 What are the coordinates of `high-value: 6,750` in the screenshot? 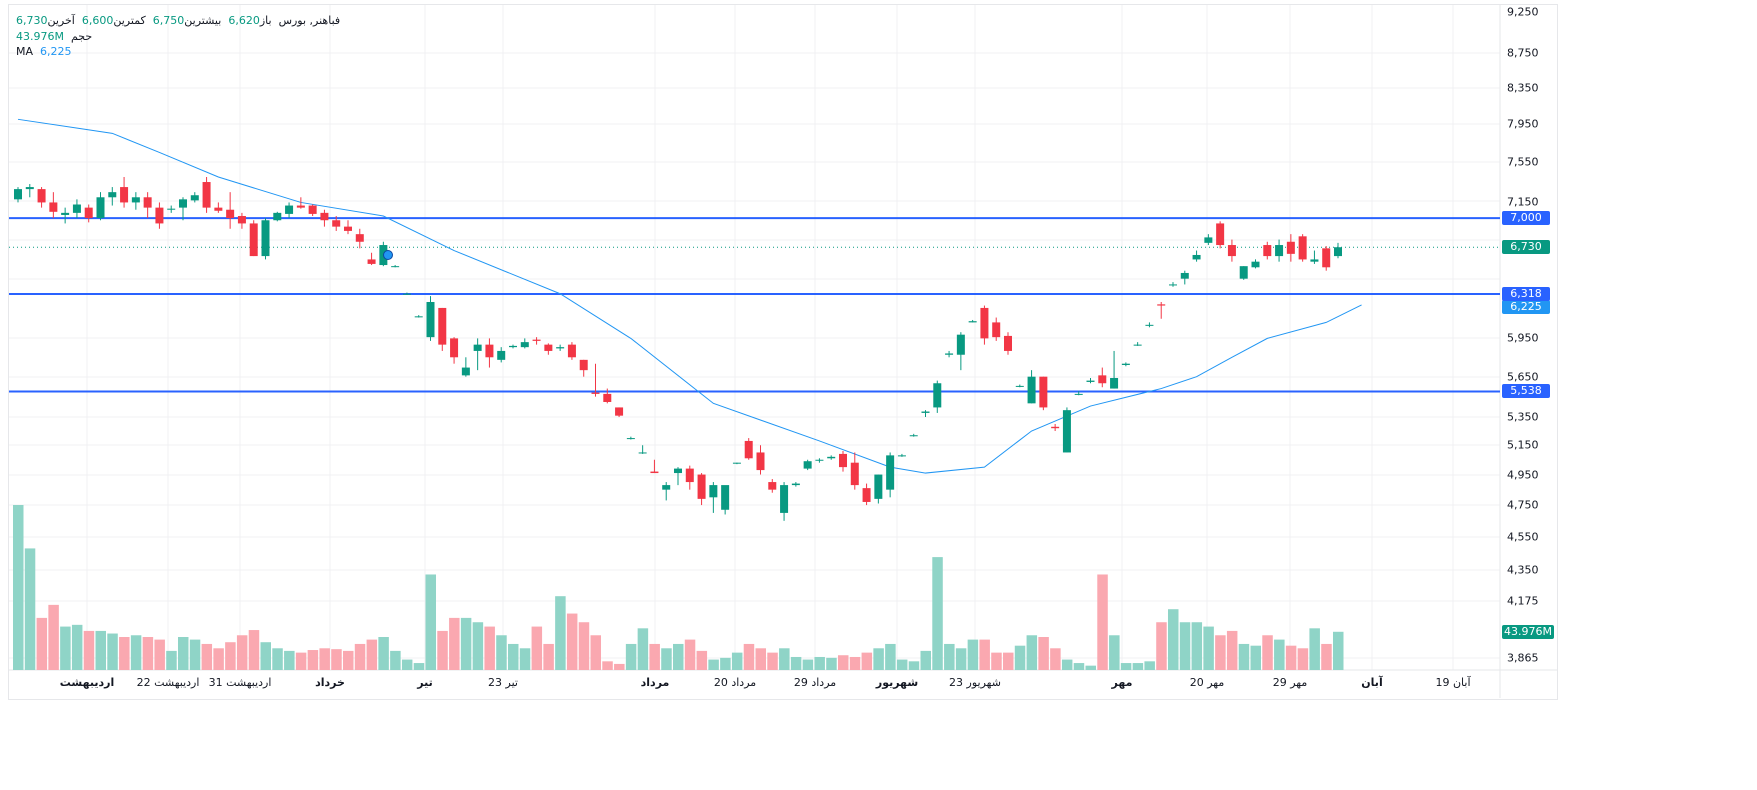 It's located at (168, 20).